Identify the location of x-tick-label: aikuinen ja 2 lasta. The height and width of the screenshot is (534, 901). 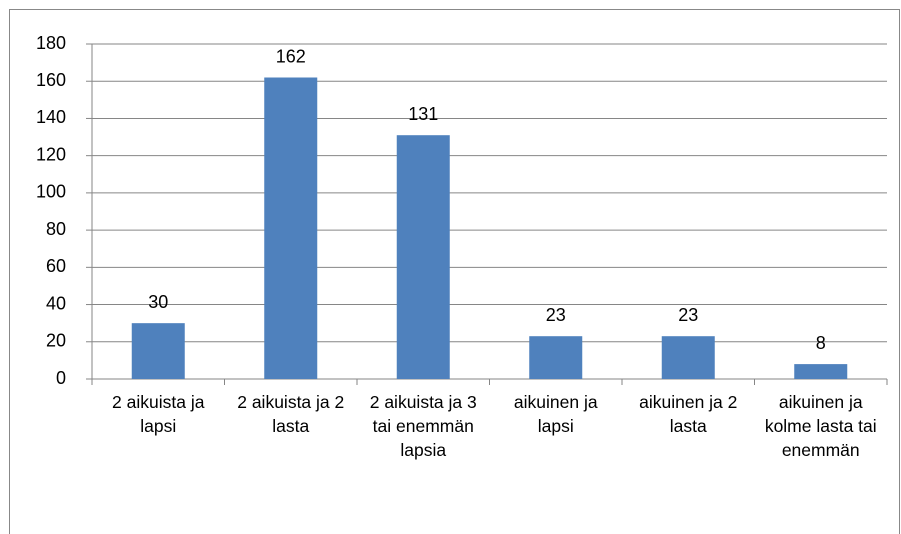
(688, 414).